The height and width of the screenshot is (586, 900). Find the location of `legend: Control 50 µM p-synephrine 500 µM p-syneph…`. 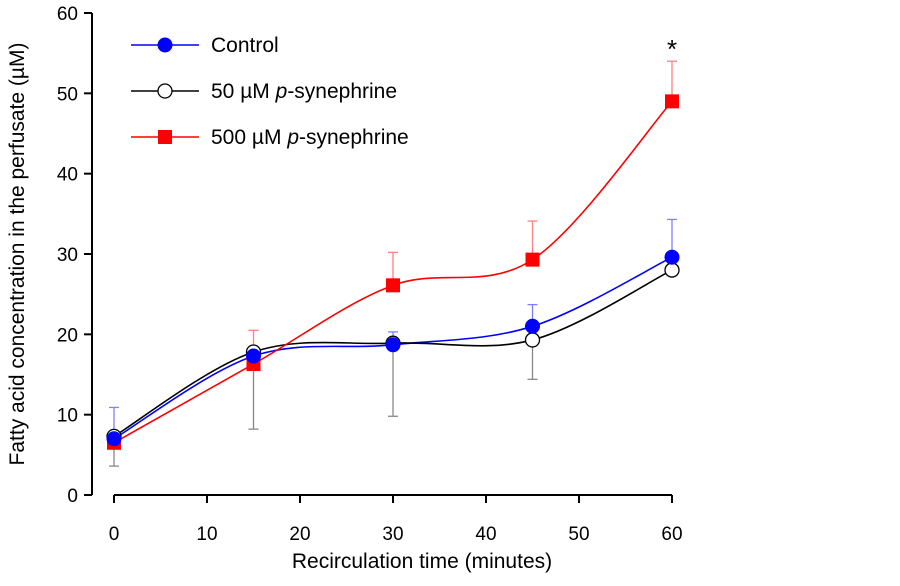

legend: Control 50 µM p-synephrine 500 µM p-syneph… is located at coordinates (270, 91).